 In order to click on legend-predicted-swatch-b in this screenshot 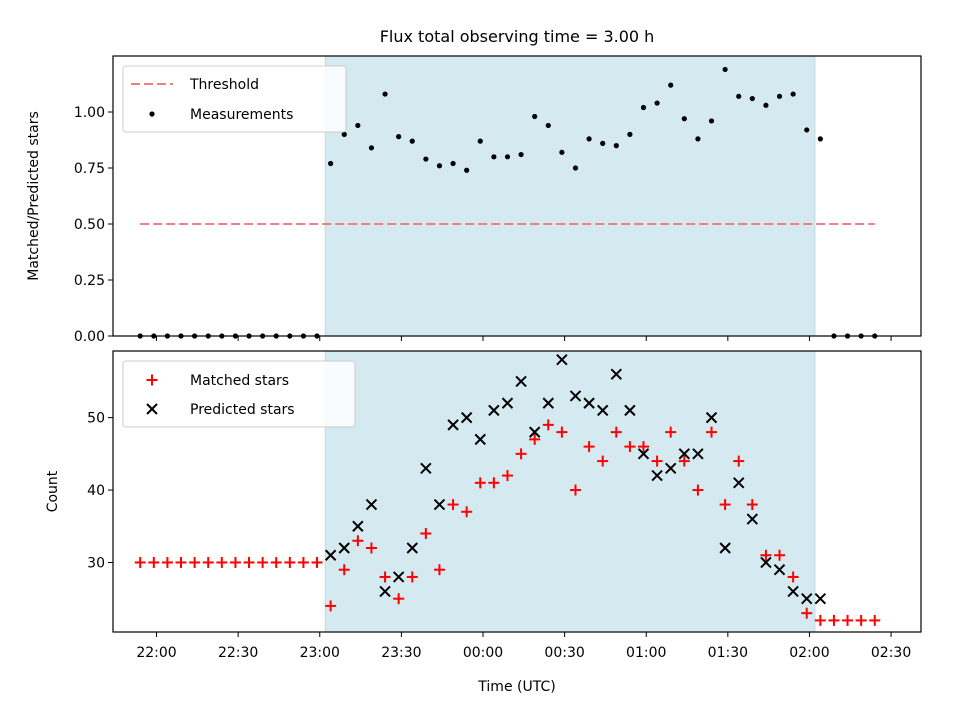, I will do `click(152, 409)`.